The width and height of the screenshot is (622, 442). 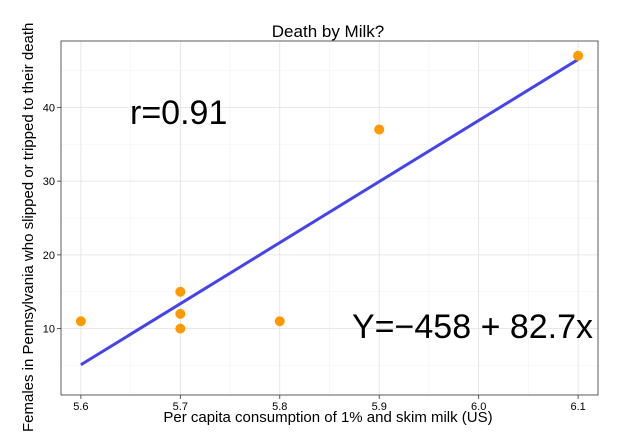 I want to click on correlation-annotation: r=0.91, so click(x=178, y=113).